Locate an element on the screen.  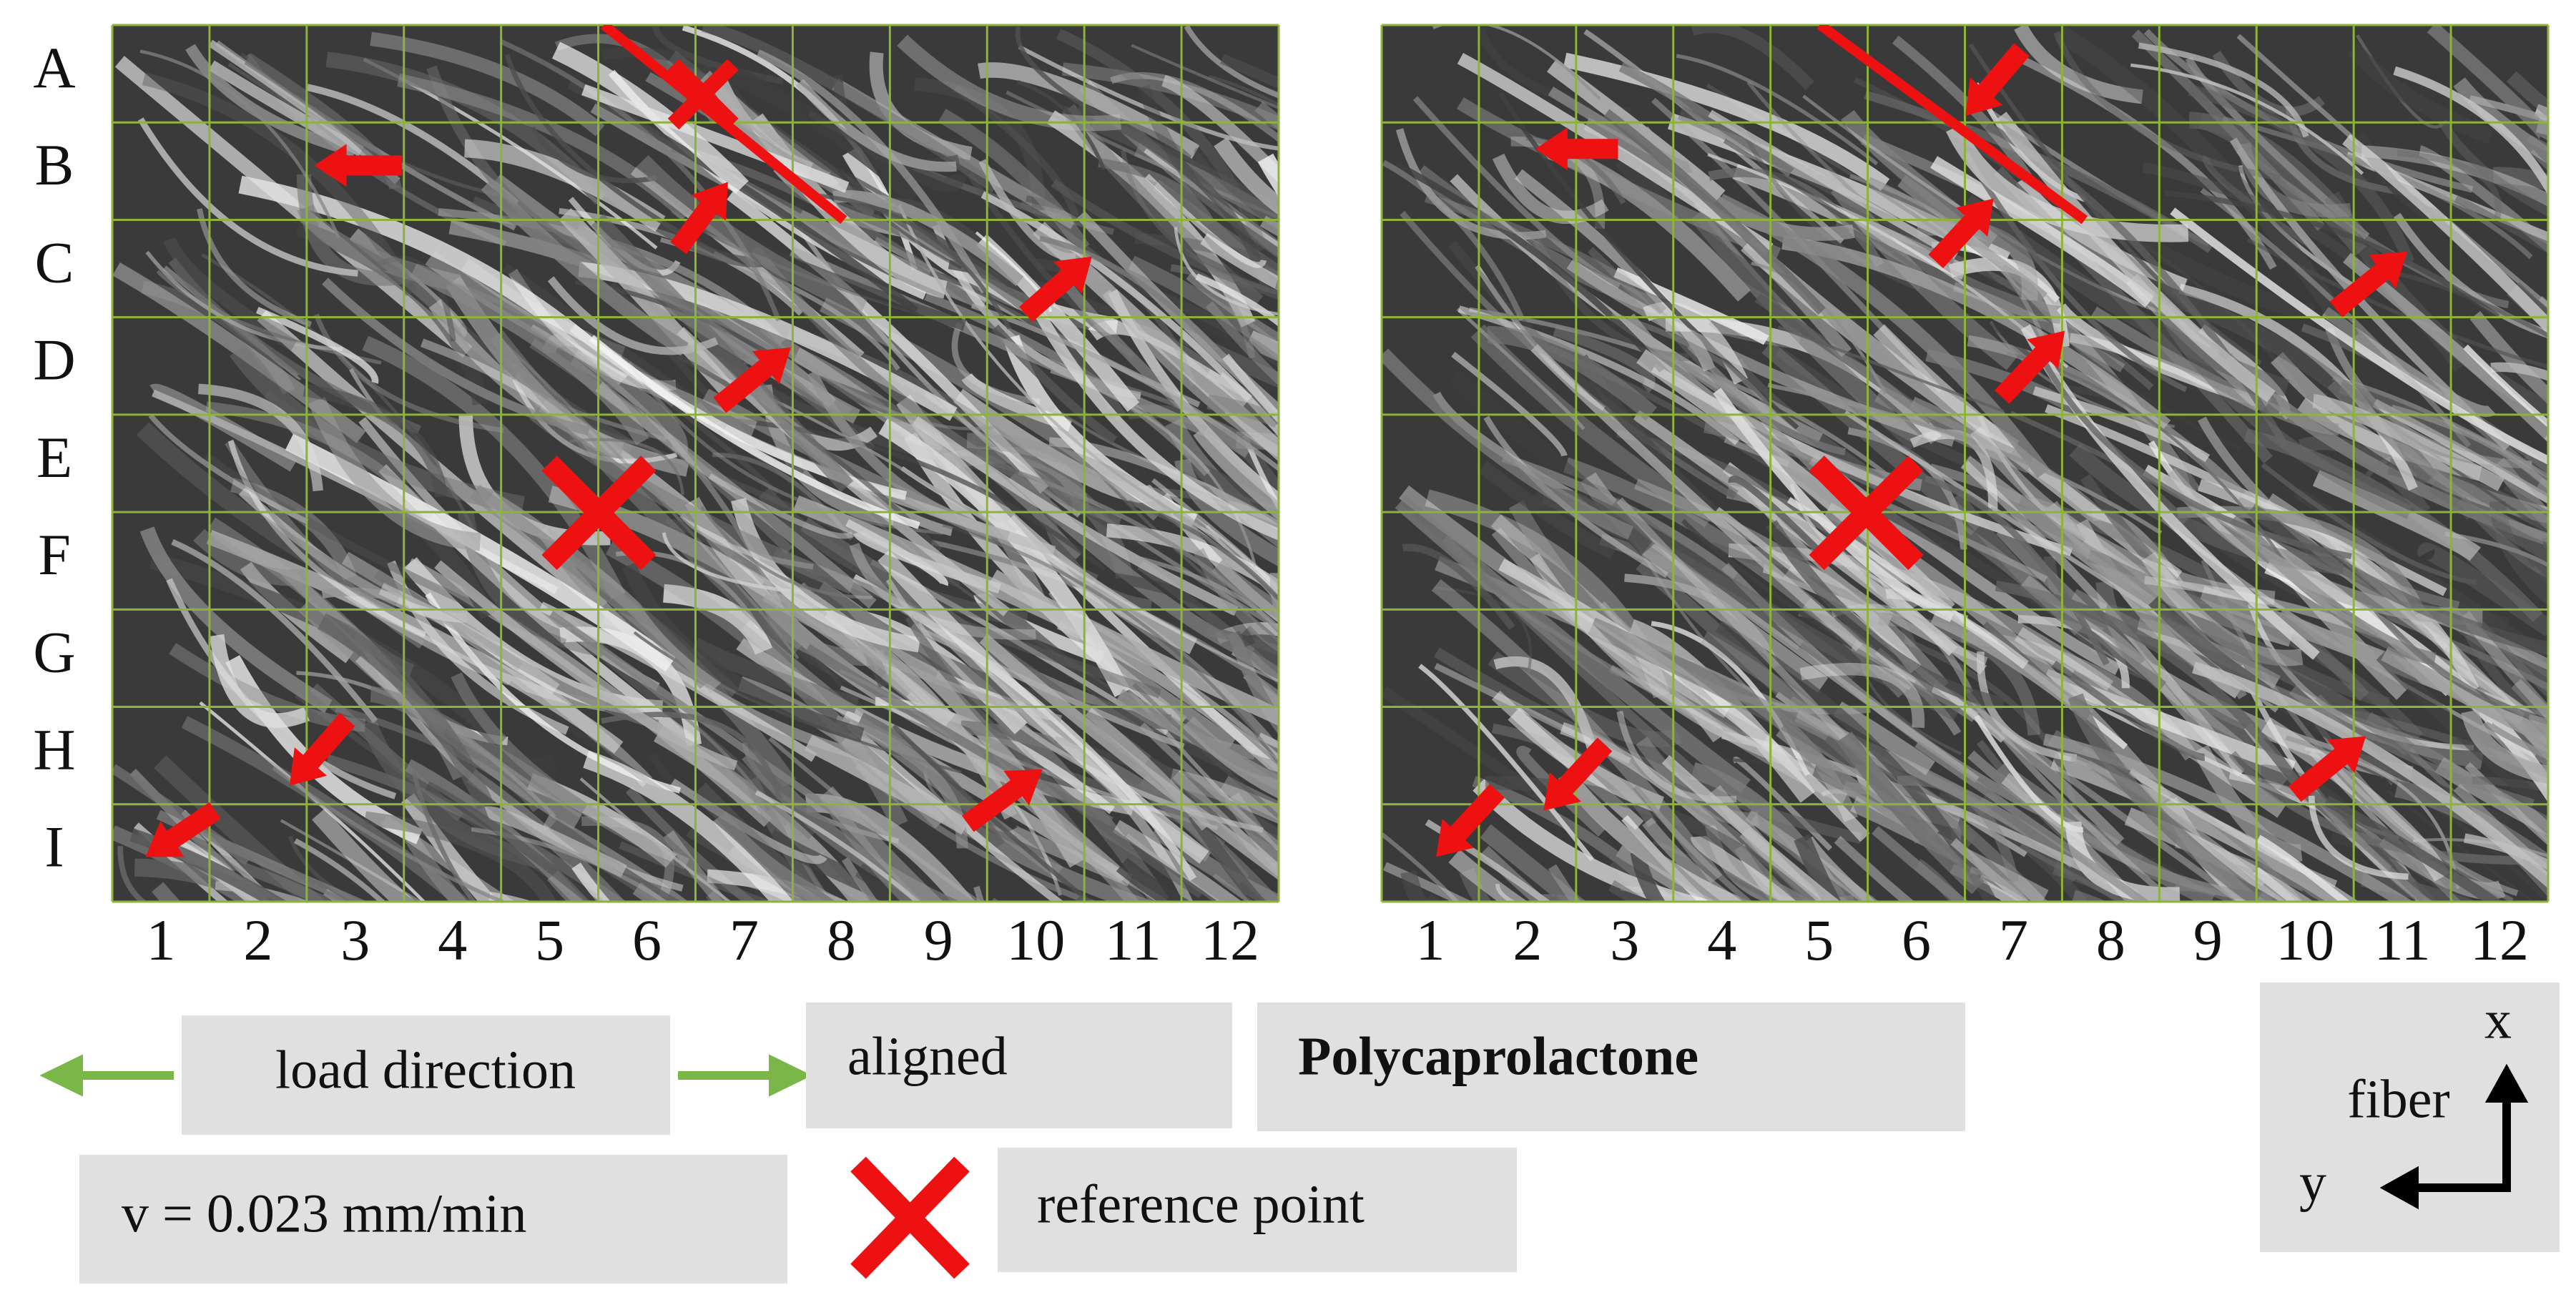
row-label: E is located at coordinates (54, 458).